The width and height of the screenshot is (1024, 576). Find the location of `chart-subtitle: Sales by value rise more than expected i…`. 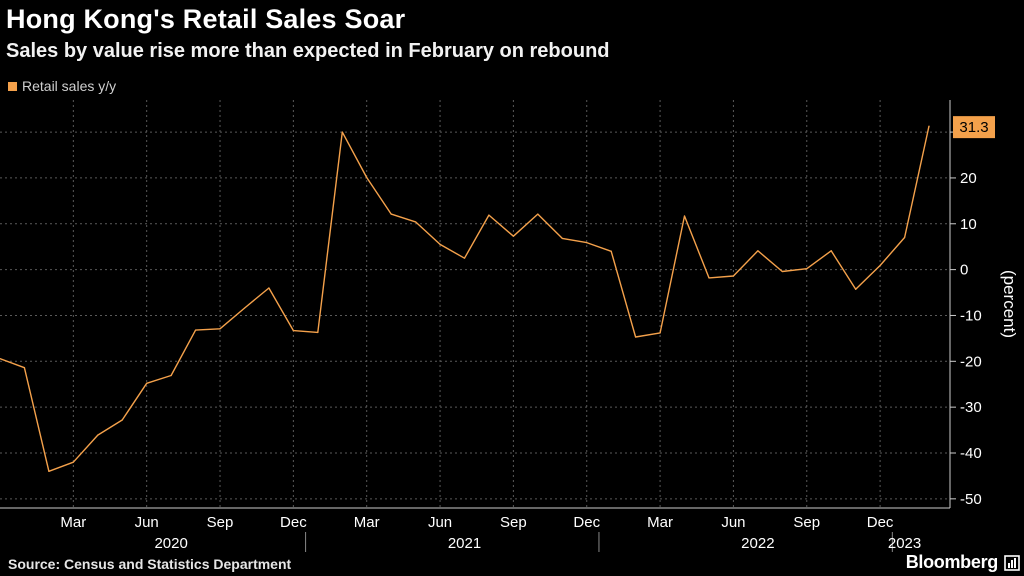

chart-subtitle: Sales by value rise more than expected i… is located at coordinates (308, 51).